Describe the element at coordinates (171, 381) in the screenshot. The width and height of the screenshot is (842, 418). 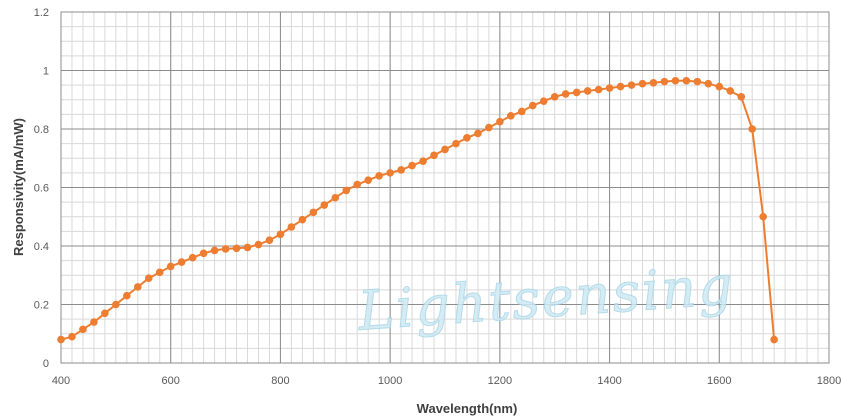
I see `x-tick-label: 600` at that location.